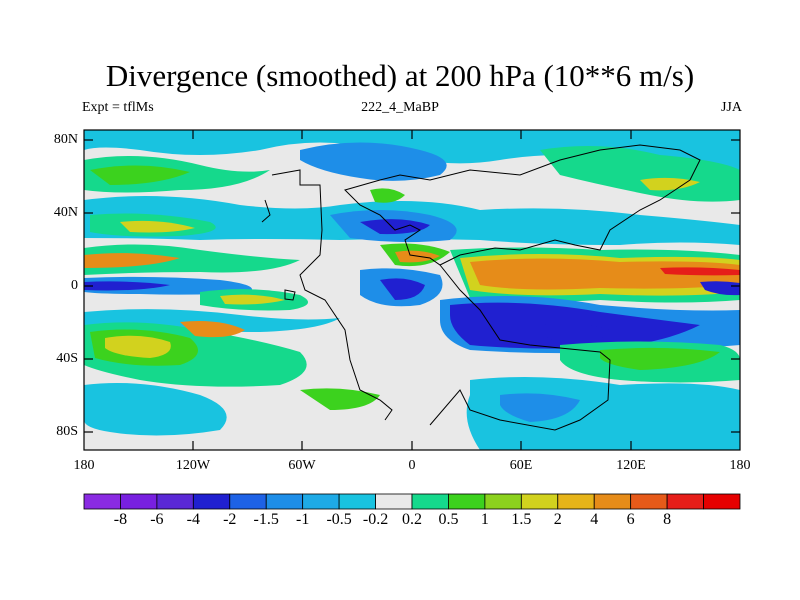  Describe the element at coordinates (395, 227) in the screenshot. I see `europe-conv-core` at that location.